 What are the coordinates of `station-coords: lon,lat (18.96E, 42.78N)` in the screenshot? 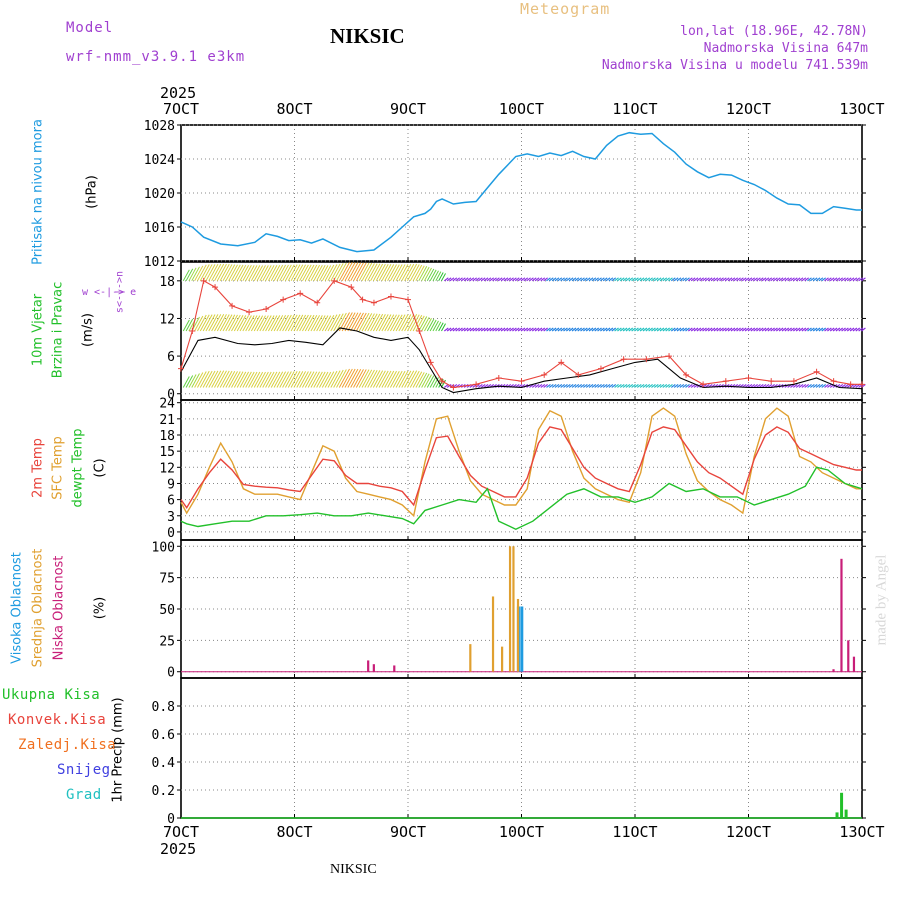 It's located at (774, 31).